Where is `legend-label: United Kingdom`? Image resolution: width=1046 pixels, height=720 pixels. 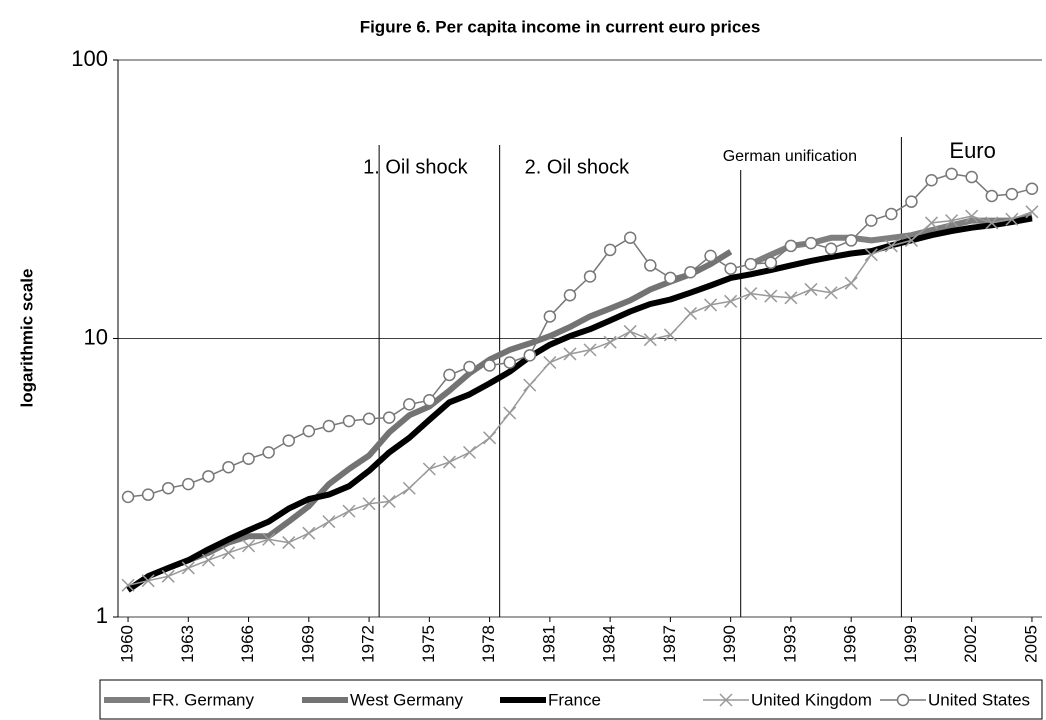 legend-label: United Kingdom is located at coordinates (811, 699).